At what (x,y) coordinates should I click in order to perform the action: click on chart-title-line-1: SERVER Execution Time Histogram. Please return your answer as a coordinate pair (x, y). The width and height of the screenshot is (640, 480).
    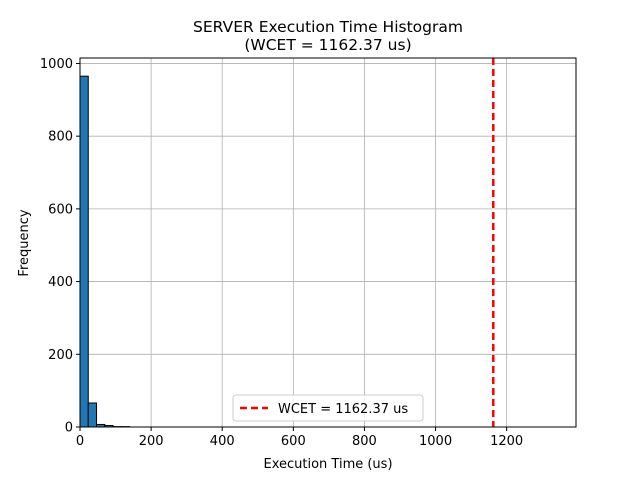
    Looking at the image, I should click on (328, 27).